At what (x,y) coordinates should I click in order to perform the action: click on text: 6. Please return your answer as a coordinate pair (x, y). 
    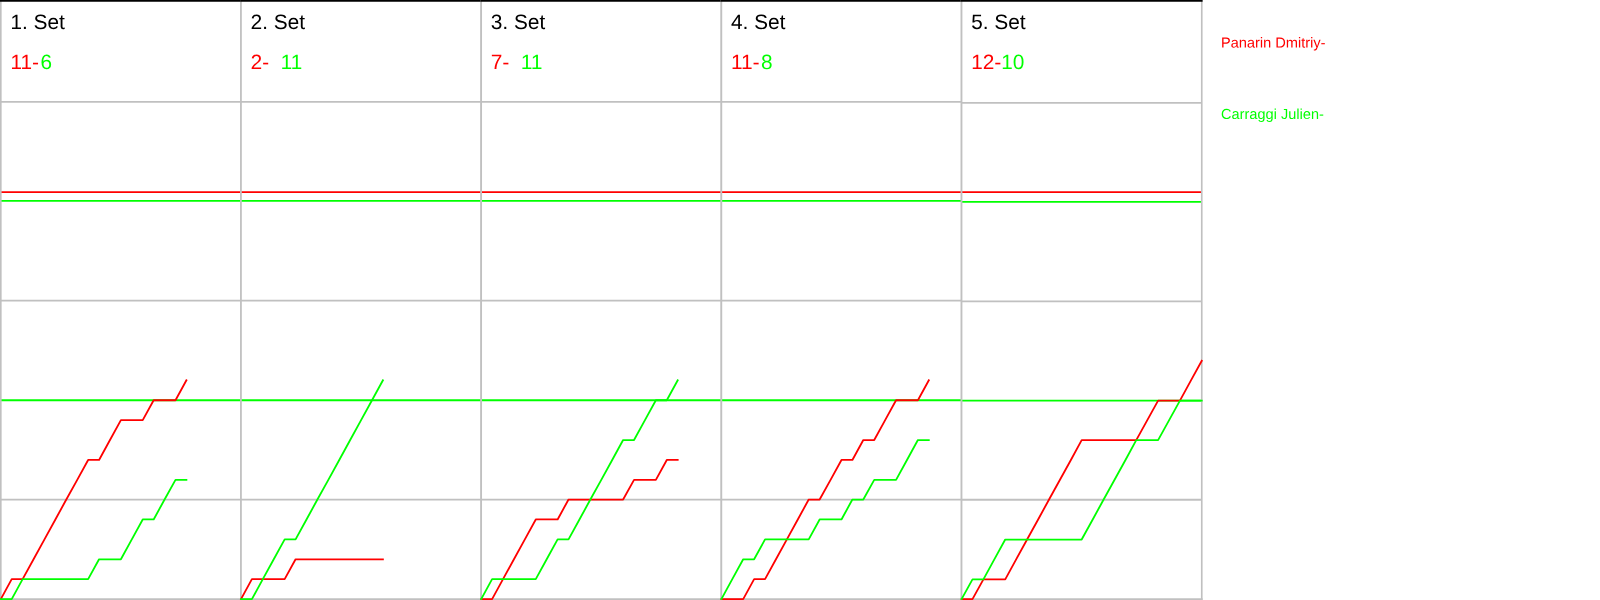
    Looking at the image, I should click on (46, 62).